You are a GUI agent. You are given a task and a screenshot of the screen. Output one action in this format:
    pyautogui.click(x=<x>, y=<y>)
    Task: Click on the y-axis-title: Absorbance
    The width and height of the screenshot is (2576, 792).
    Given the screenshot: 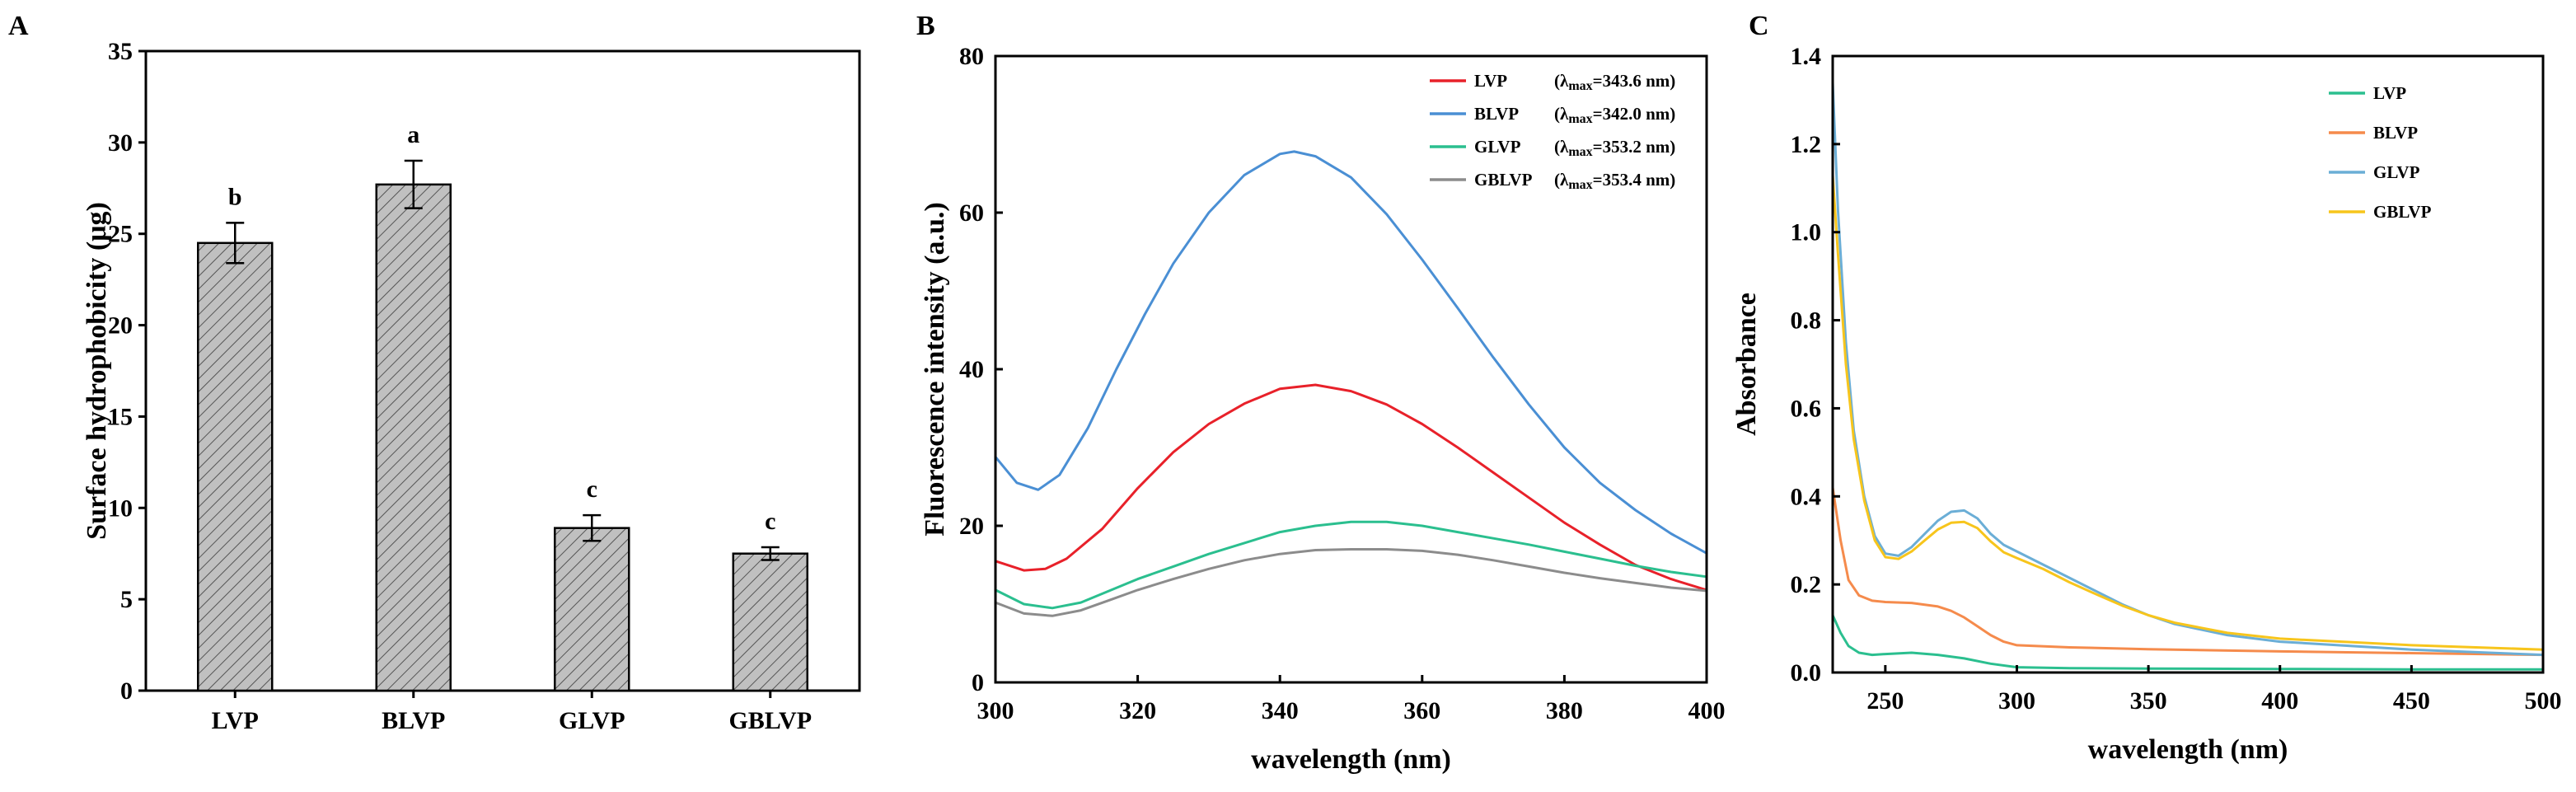 What is the action you would take?
    pyautogui.click(x=1746, y=364)
    